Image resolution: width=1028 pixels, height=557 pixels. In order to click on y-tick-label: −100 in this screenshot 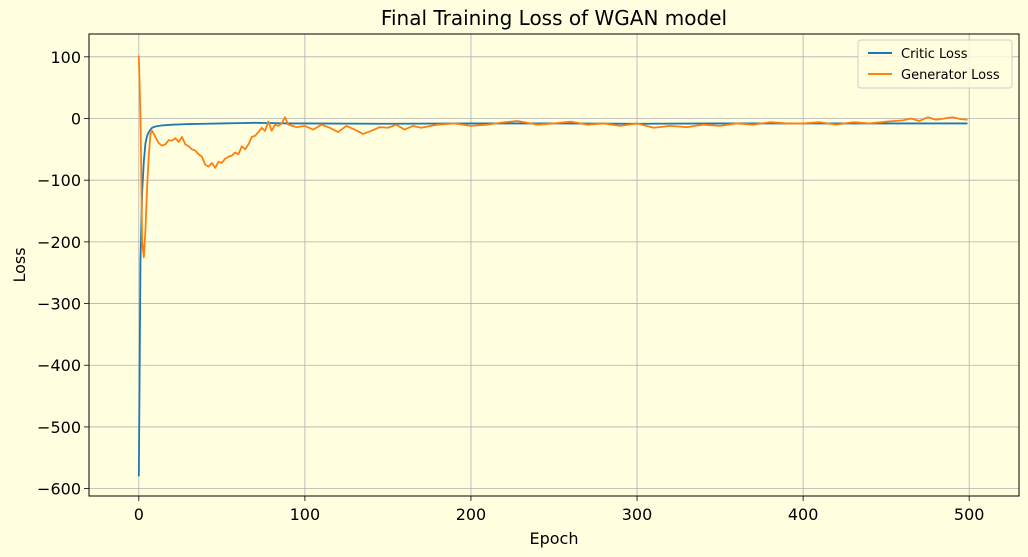, I will do `click(59, 180)`.